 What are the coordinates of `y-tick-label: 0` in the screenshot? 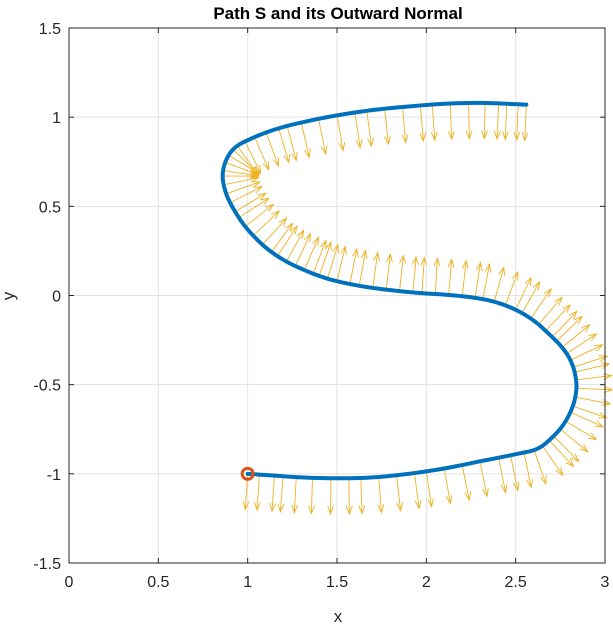 It's located at (56, 297).